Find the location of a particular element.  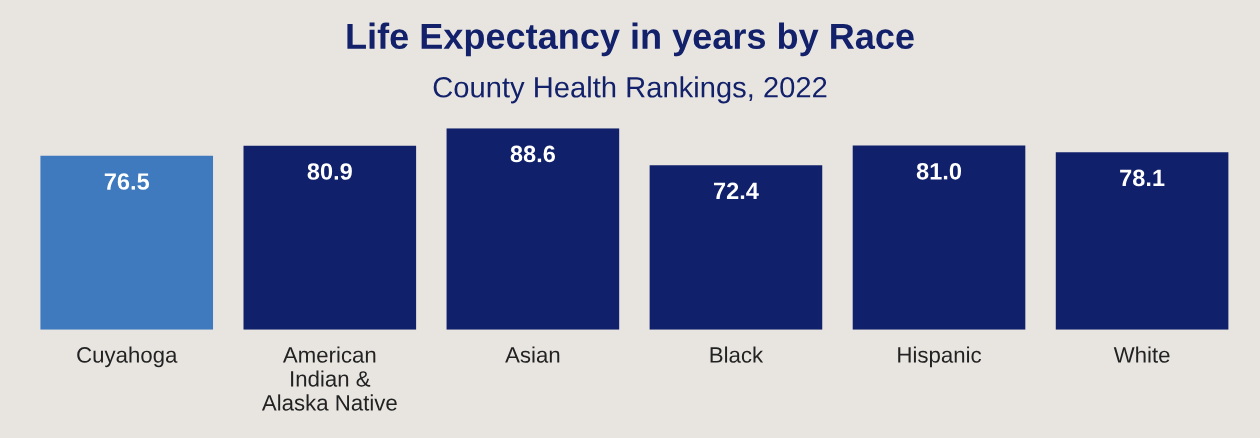

data-label: 72.4 is located at coordinates (736, 190).